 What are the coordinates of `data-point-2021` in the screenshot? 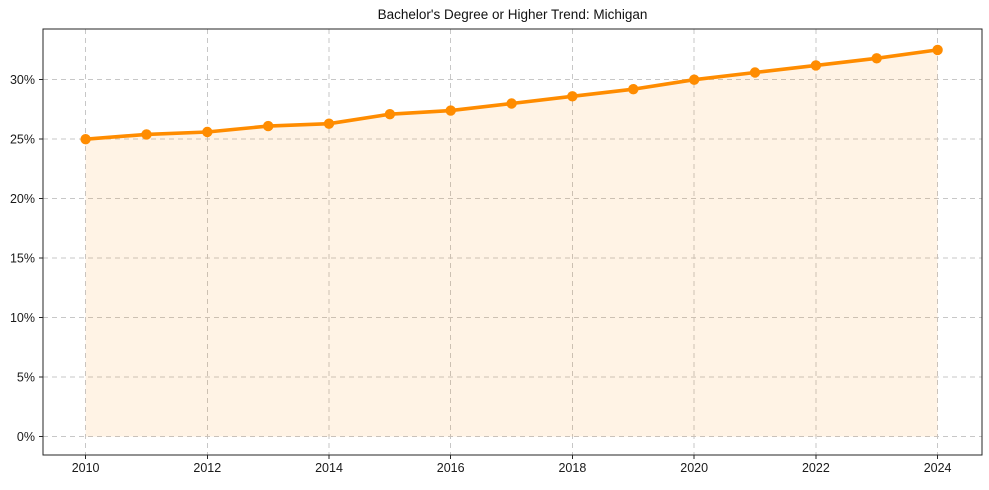 It's located at (755, 72).